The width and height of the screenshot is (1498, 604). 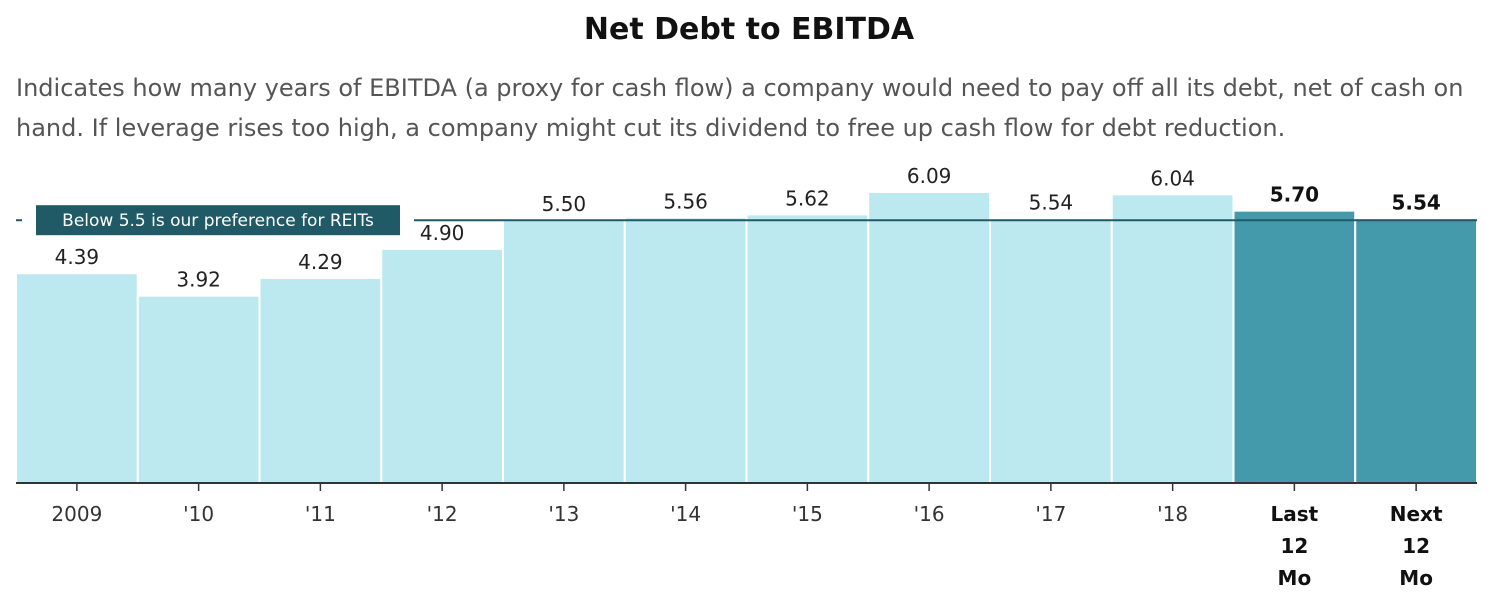 What do you see at coordinates (76, 514) in the screenshot?
I see `tick-label-0: 2009` at bounding box center [76, 514].